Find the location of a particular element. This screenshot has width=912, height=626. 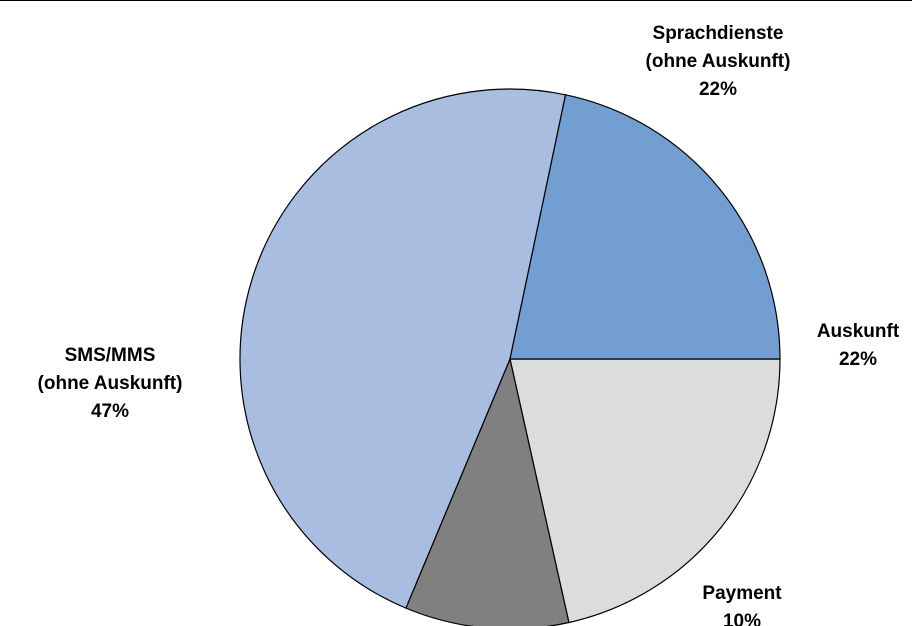

label-payment: Payment 10% is located at coordinates (741, 603).